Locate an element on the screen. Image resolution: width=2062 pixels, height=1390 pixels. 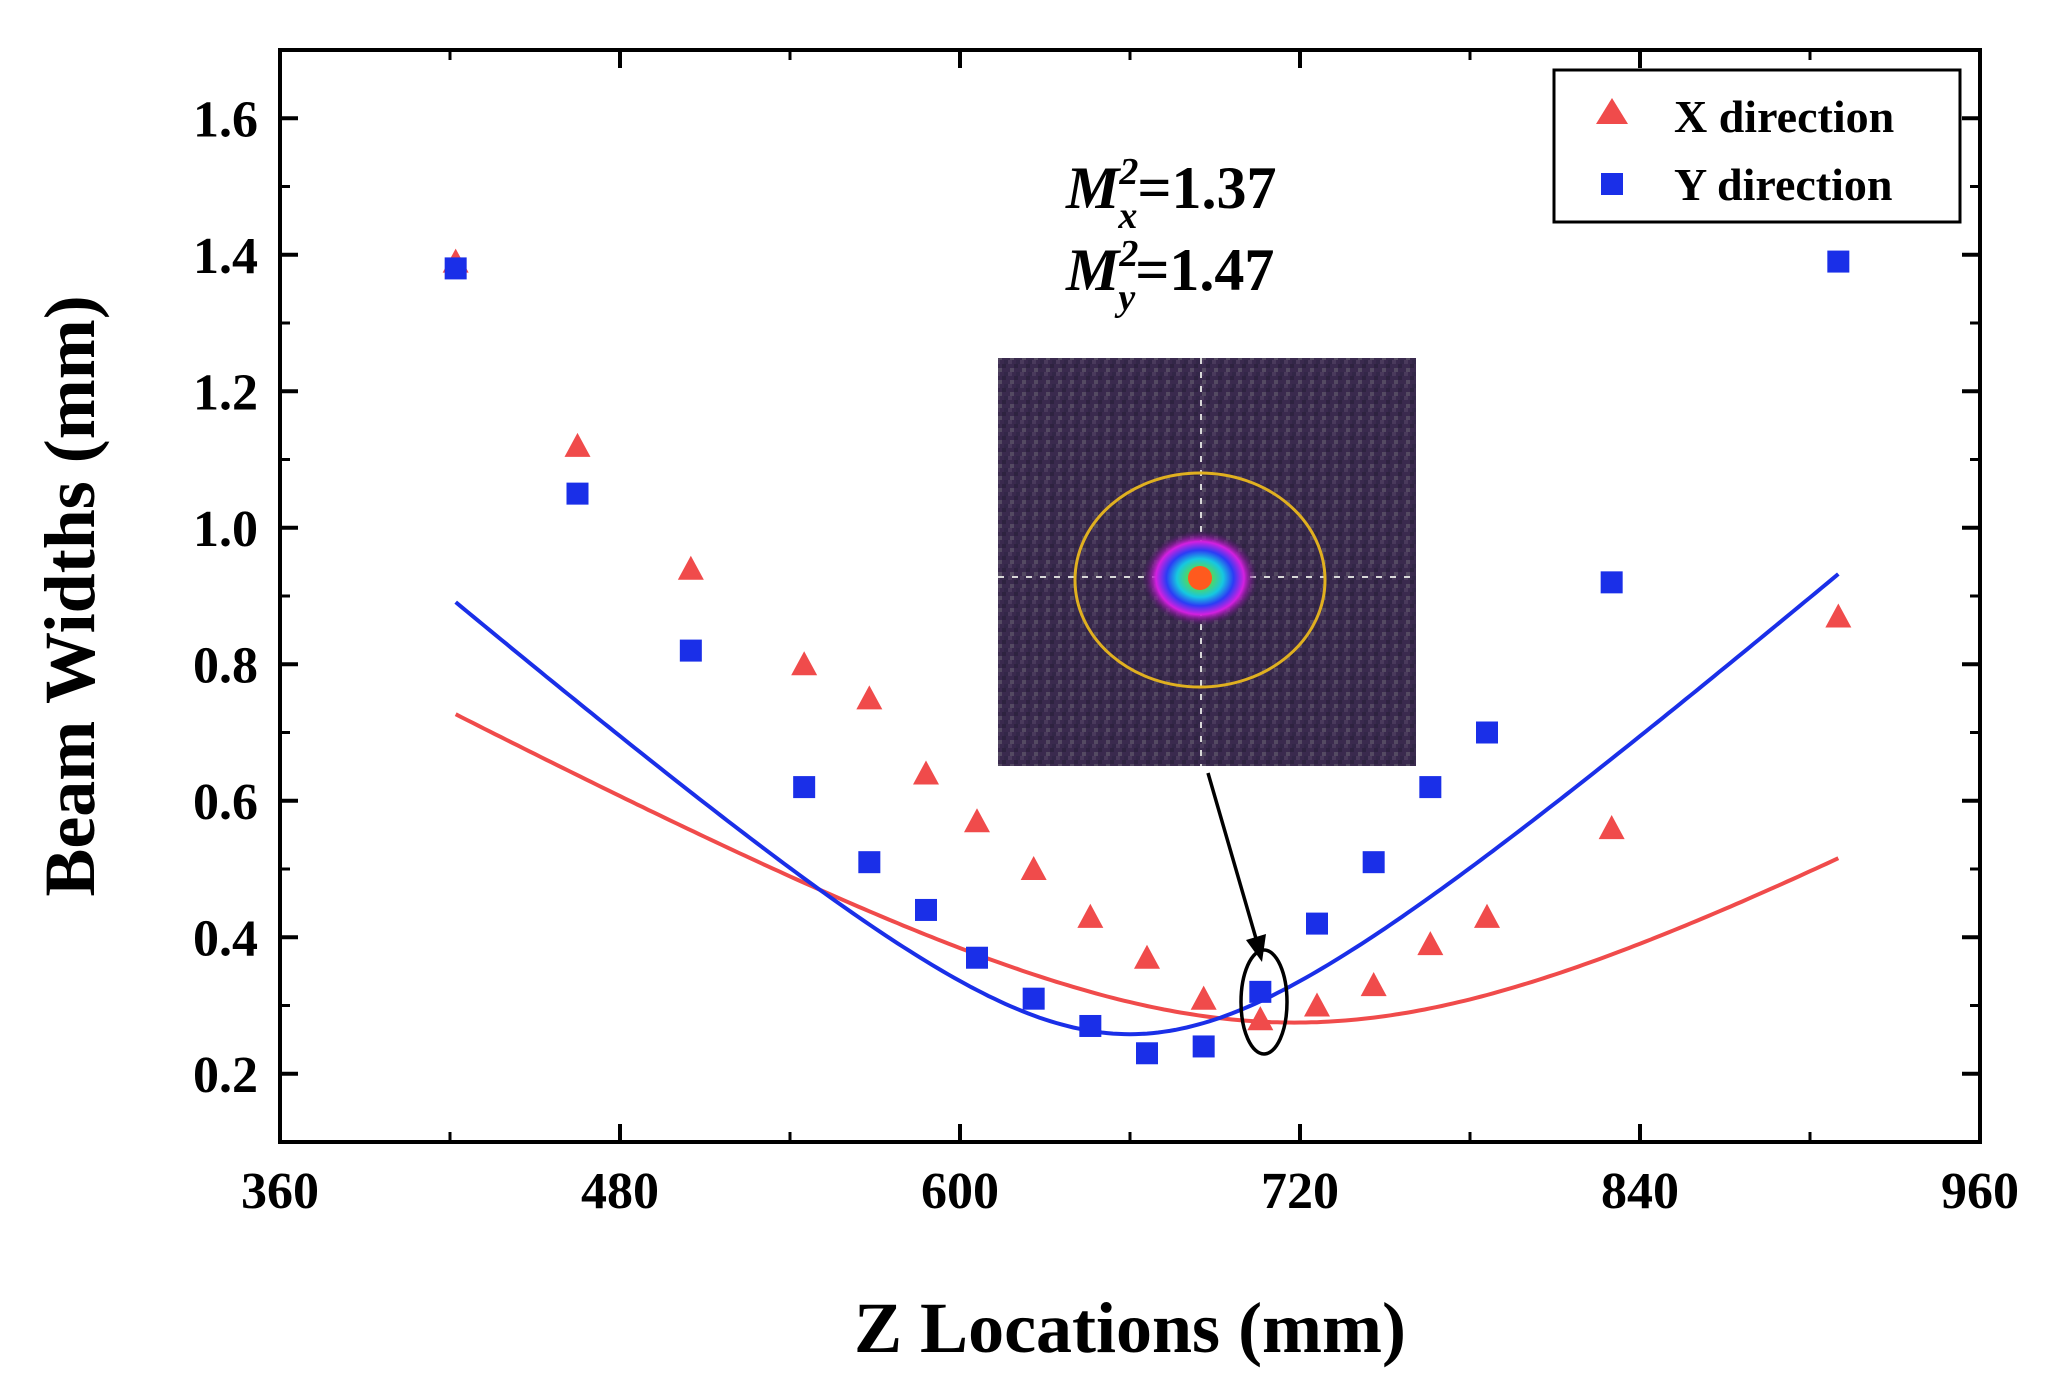
m2y-annotation: M2 y=1.47 is located at coordinates (1169, 276).